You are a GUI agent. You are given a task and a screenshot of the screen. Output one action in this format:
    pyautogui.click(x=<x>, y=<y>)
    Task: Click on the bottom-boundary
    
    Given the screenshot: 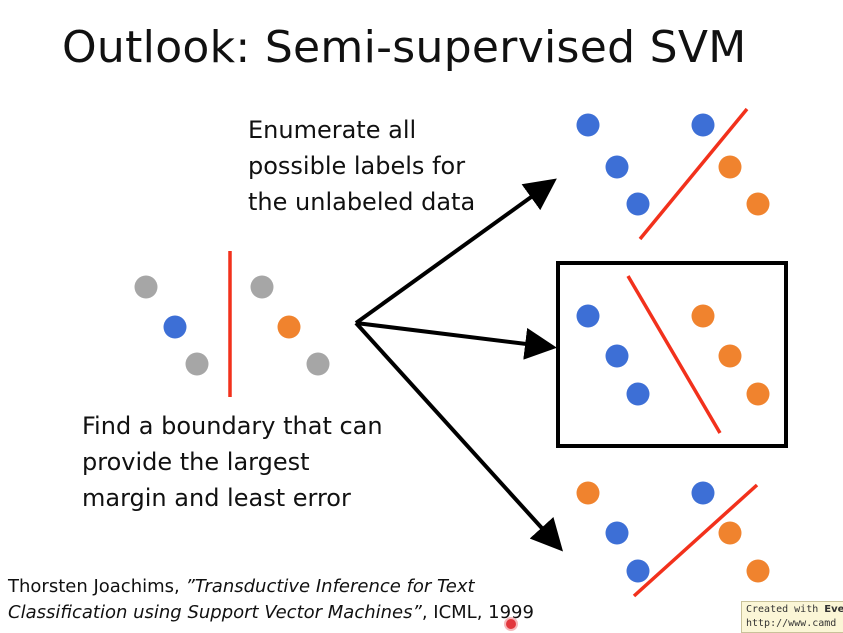 What is the action you would take?
    pyautogui.click(x=695, y=540)
    